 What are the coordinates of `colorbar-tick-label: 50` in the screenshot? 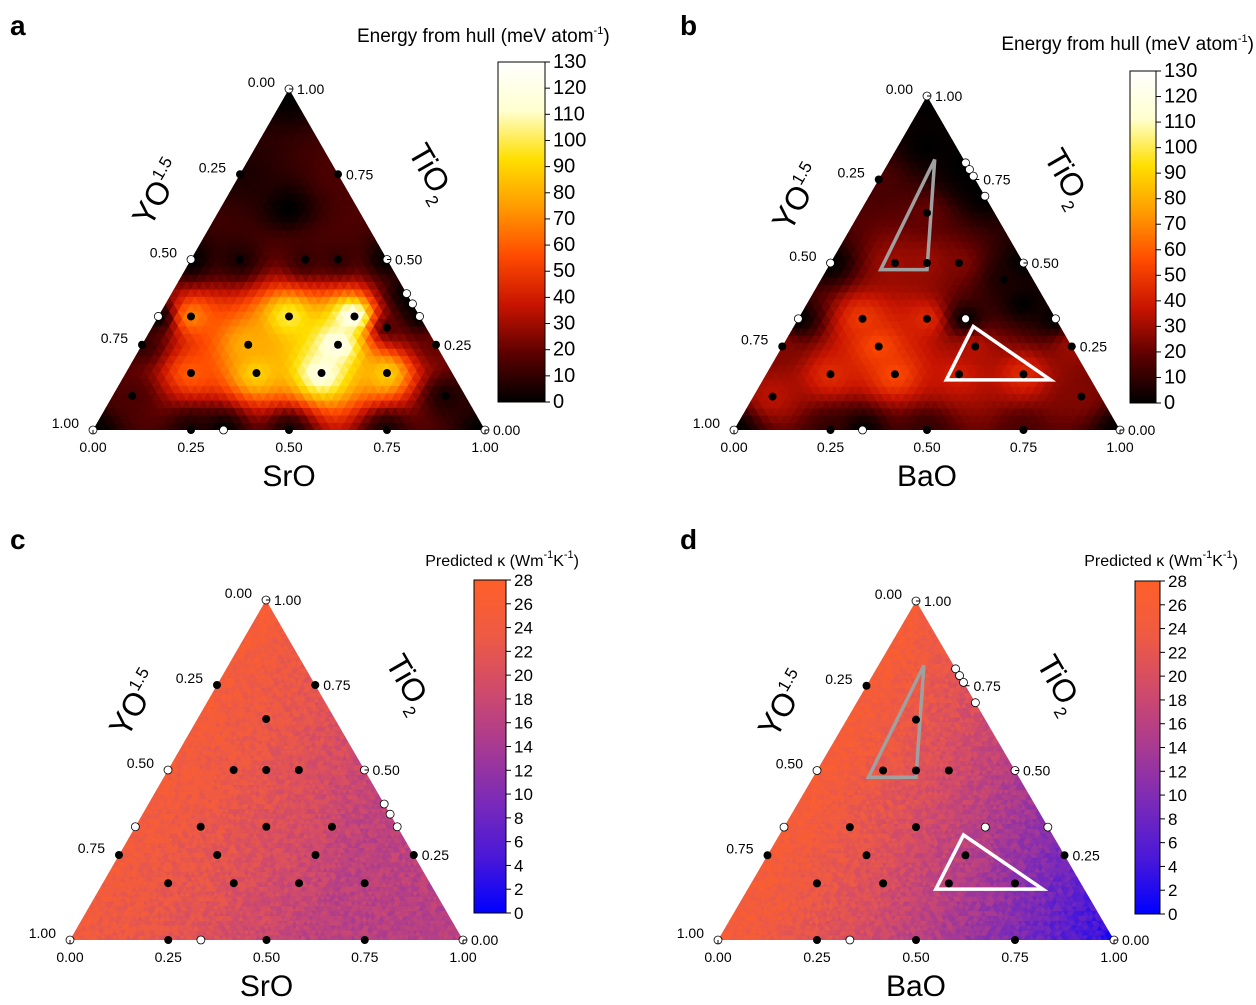 It's located at (564, 271).